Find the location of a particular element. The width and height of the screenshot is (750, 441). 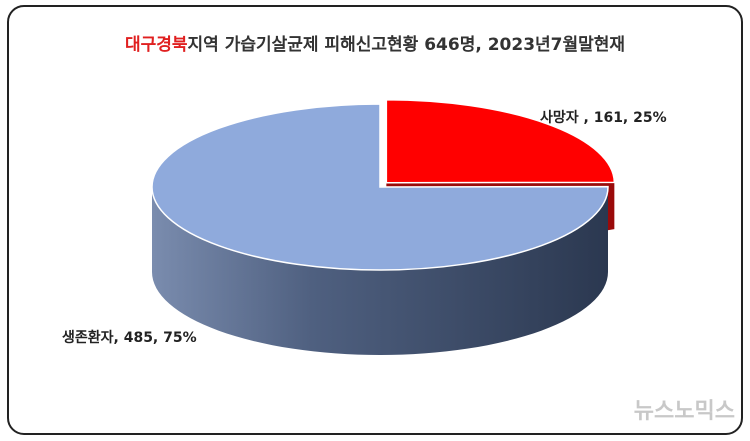

data-label: 생존환자, 485, 75% is located at coordinates (129, 337).